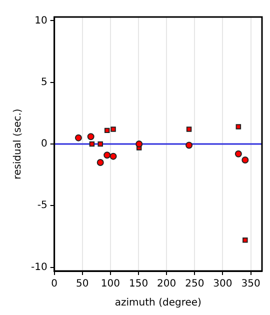 The image size is (270, 315). I want to click on x-tick-label: 100, so click(110, 284).